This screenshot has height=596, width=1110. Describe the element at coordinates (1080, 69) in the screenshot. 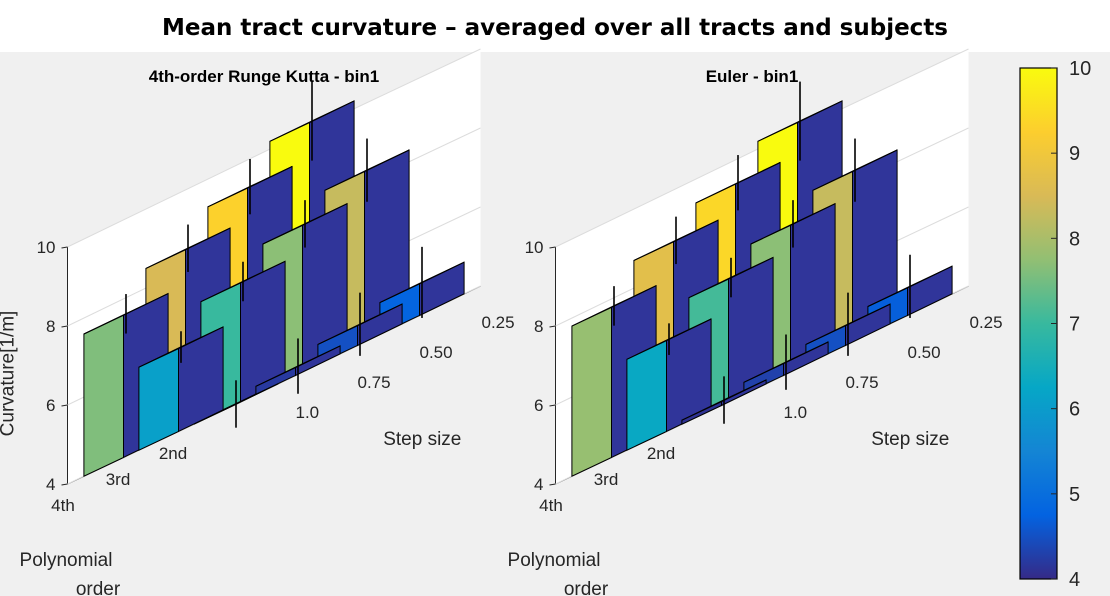

I see `colorbar-tick-label: 10` at that location.